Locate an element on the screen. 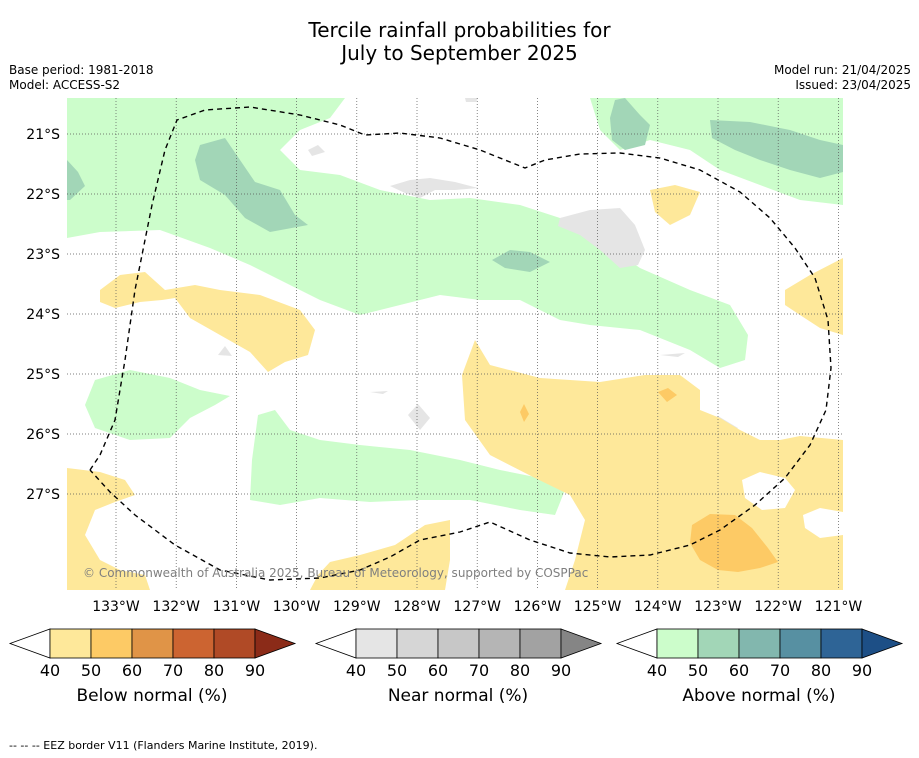 Image resolution: width=919 pixels, height=758 pixels. meta-left: Base period: 1981-2018 Model: ACCESS-S2 is located at coordinates (81, 78).